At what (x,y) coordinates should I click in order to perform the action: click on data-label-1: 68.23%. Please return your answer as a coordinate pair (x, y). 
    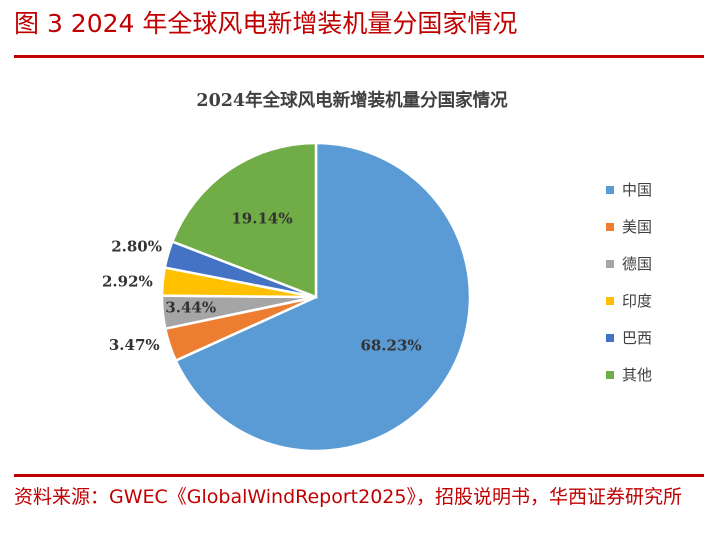
    Looking at the image, I should click on (390, 345).